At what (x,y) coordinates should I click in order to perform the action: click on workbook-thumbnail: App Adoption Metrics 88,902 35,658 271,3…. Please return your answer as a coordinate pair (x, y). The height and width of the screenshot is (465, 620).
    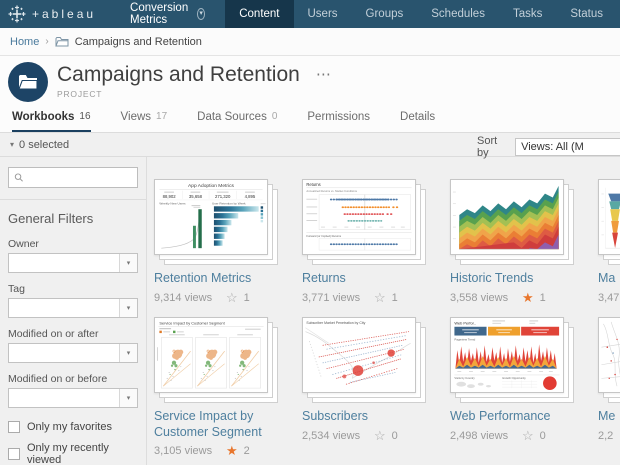
    Looking at the image, I should click on (216, 222).